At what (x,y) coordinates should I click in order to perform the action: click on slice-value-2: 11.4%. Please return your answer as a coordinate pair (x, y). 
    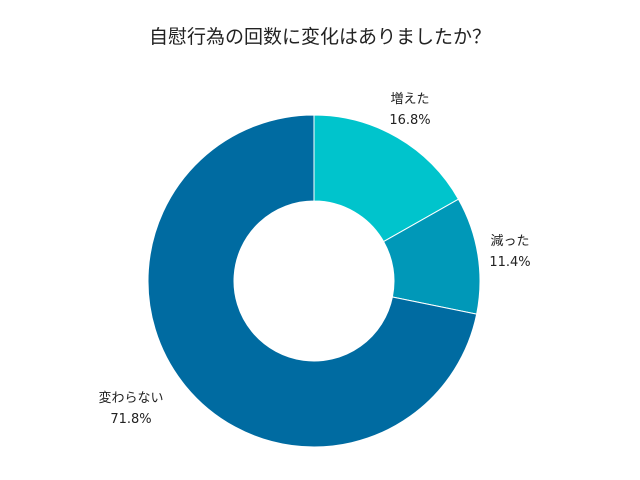
    Looking at the image, I should click on (509, 262).